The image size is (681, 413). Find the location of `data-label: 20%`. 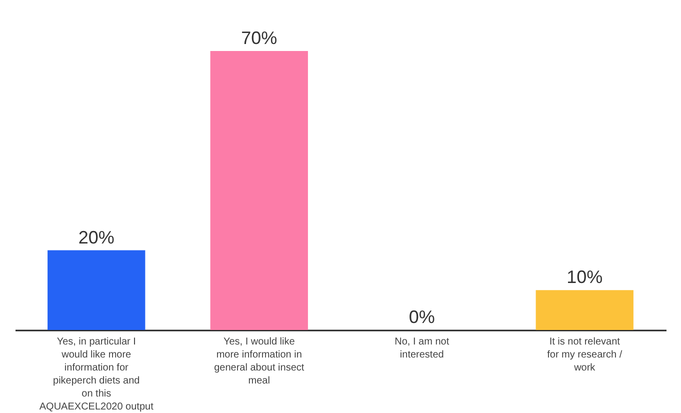

data-label: 20% is located at coordinates (96, 237).